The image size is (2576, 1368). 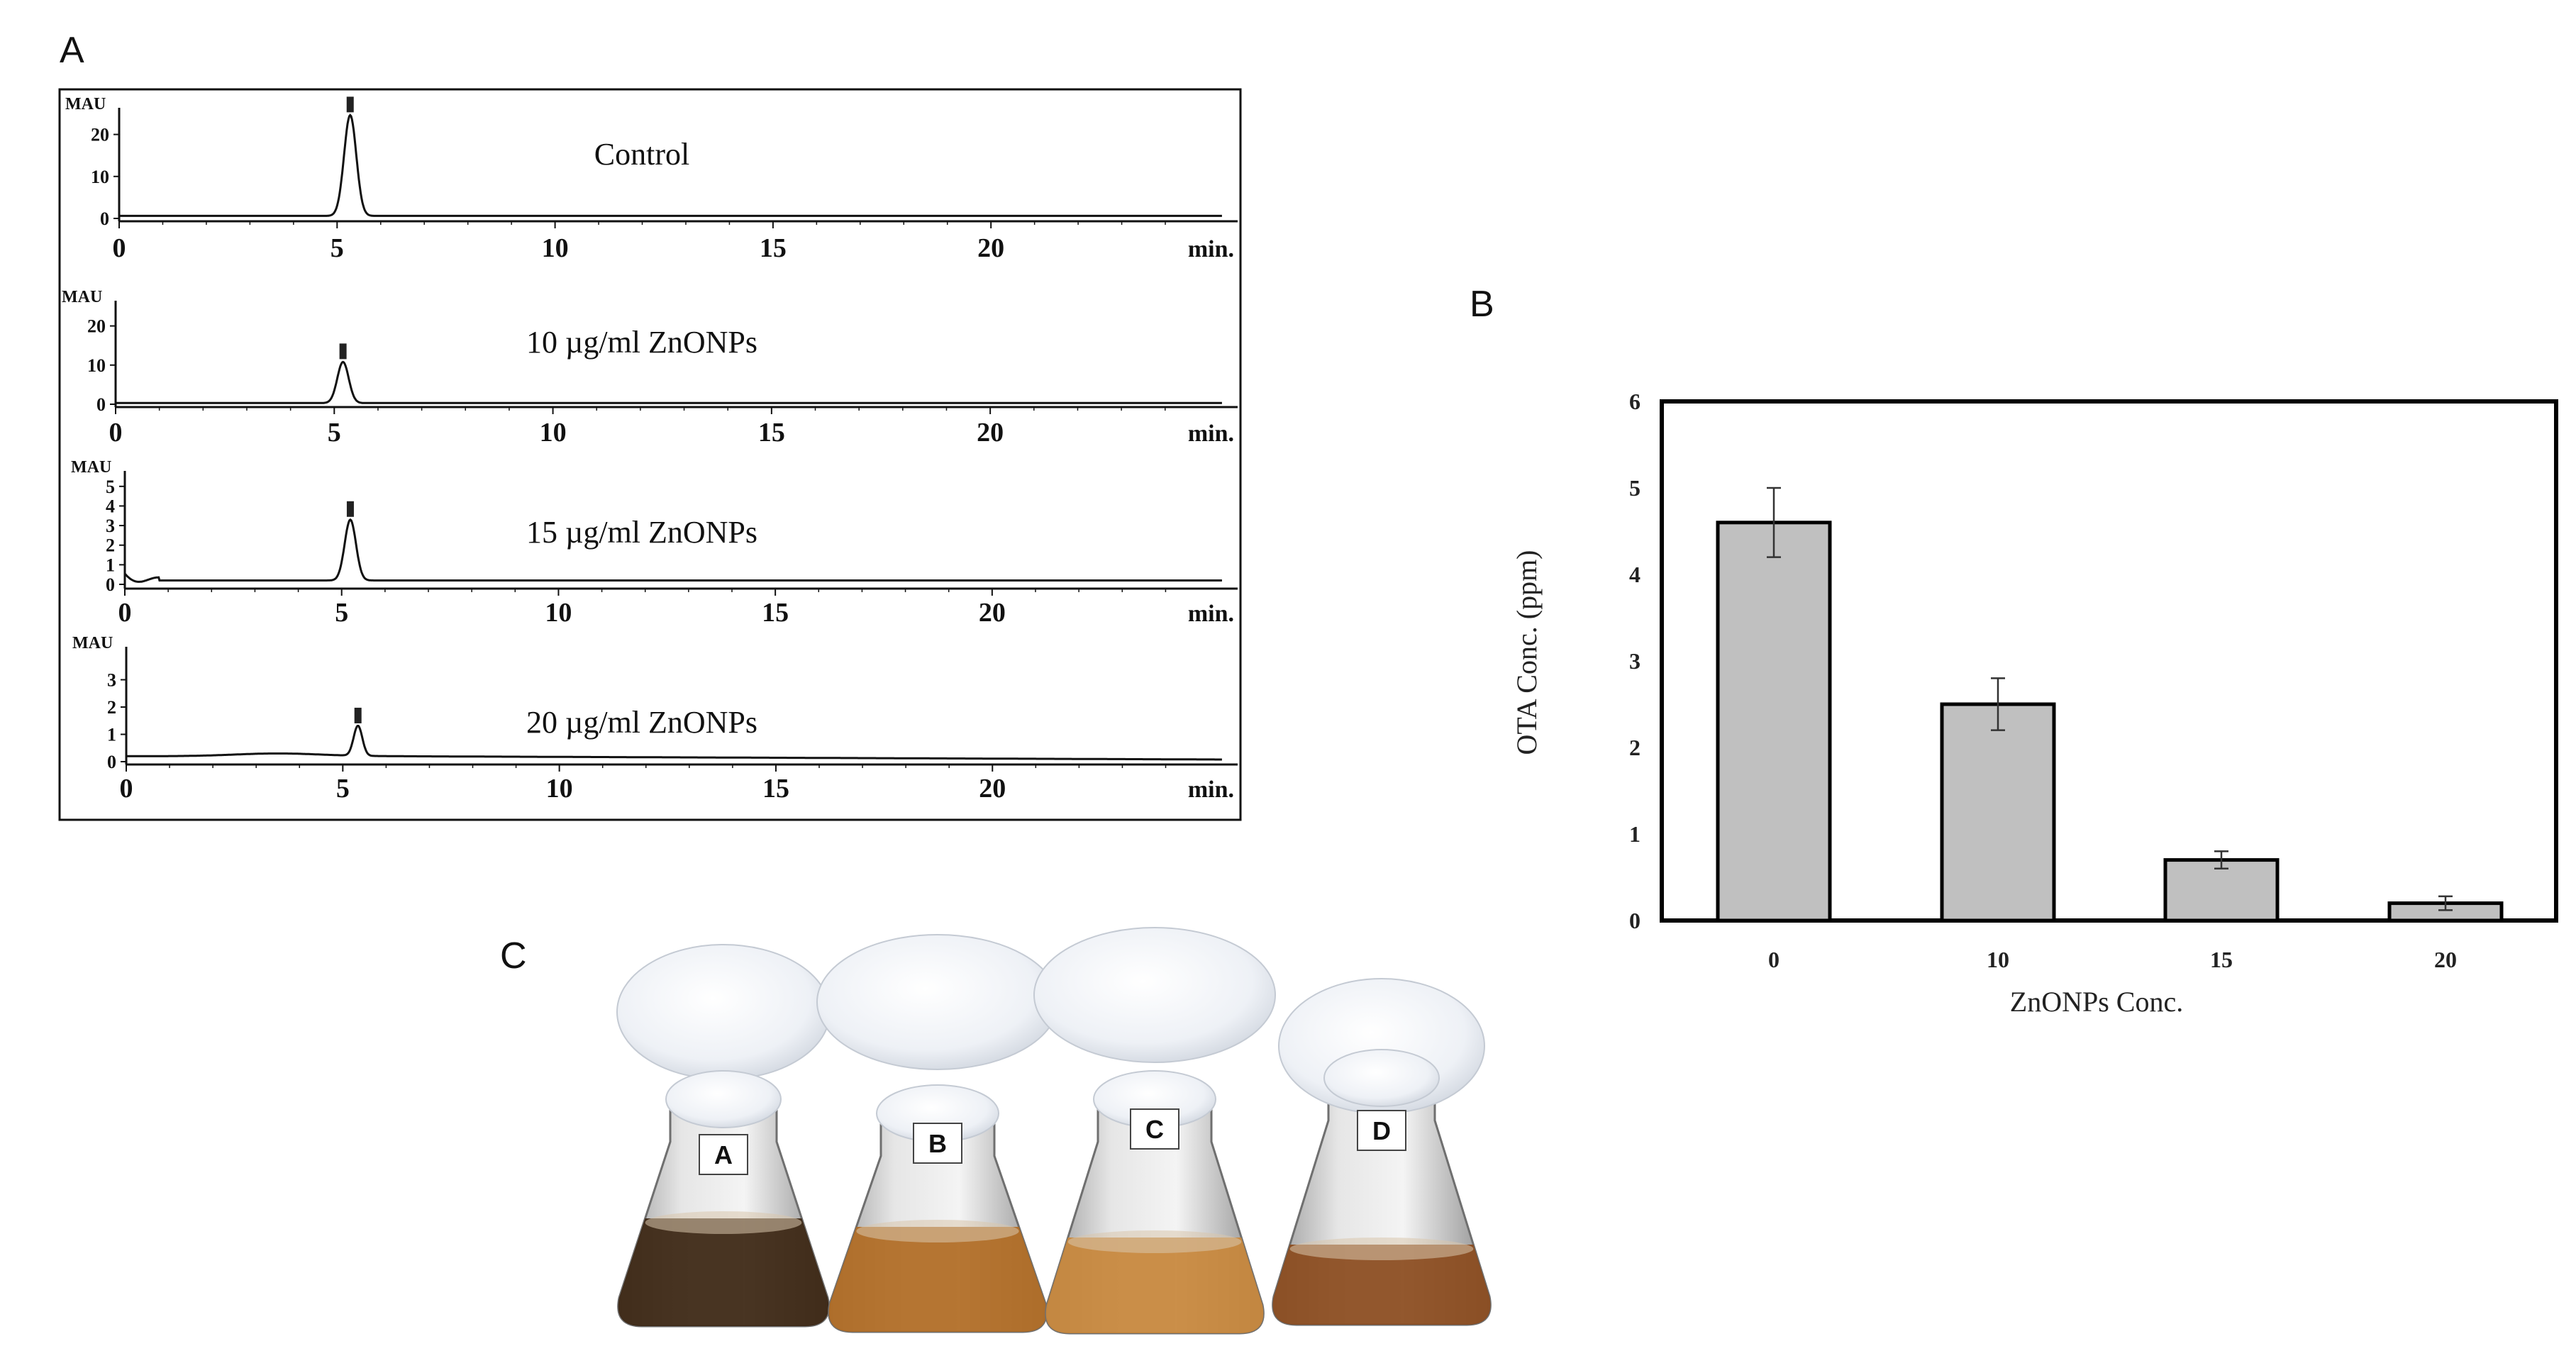 What do you see at coordinates (641, 532) in the screenshot?
I see `trace-label: 15 µg/ml ZnONPs` at bounding box center [641, 532].